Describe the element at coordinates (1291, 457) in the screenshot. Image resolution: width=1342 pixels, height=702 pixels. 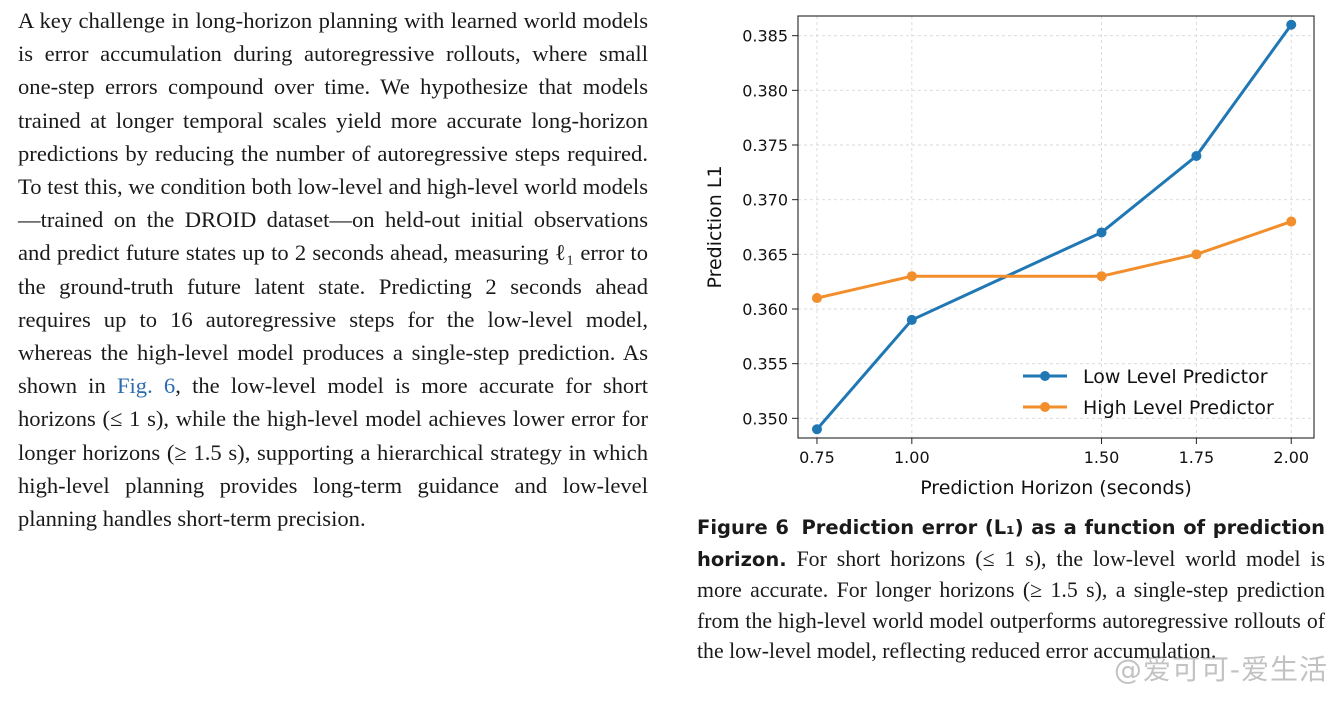
I see `x-tick-label: 2.00` at that location.